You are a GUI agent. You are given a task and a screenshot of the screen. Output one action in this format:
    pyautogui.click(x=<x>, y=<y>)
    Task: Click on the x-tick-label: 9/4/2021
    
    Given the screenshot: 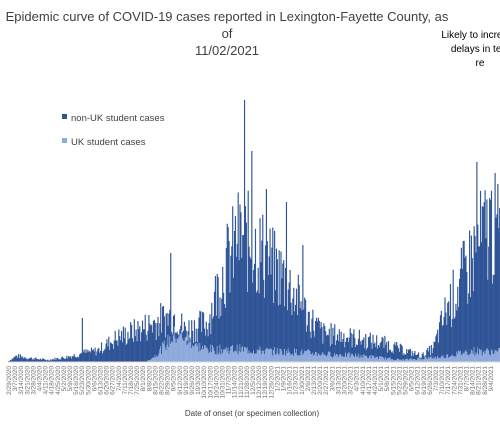 What is the action you would take?
    pyautogui.click(x=491, y=379)
    